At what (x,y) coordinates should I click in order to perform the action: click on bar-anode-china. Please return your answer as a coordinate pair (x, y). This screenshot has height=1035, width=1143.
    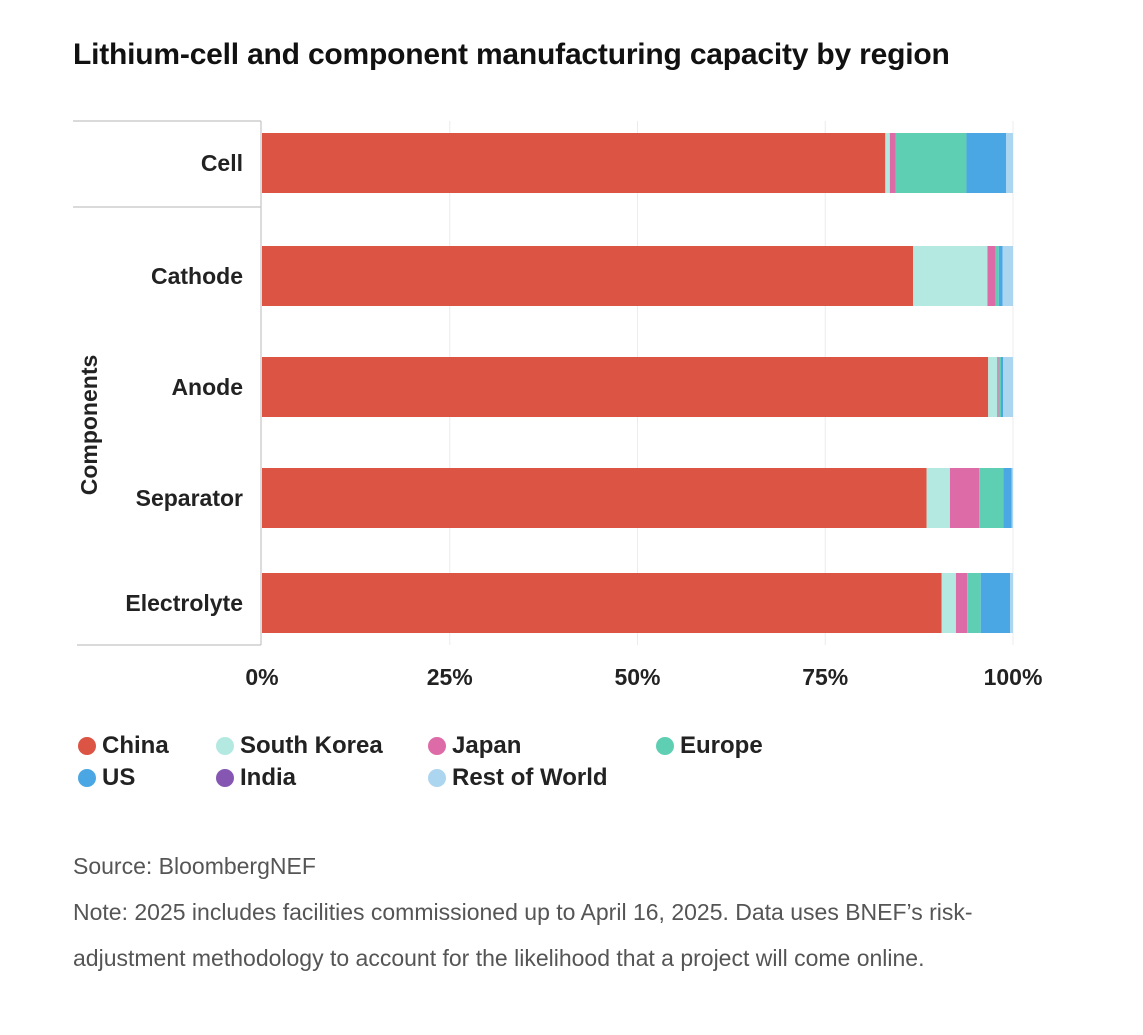
    Looking at the image, I should click on (625, 387).